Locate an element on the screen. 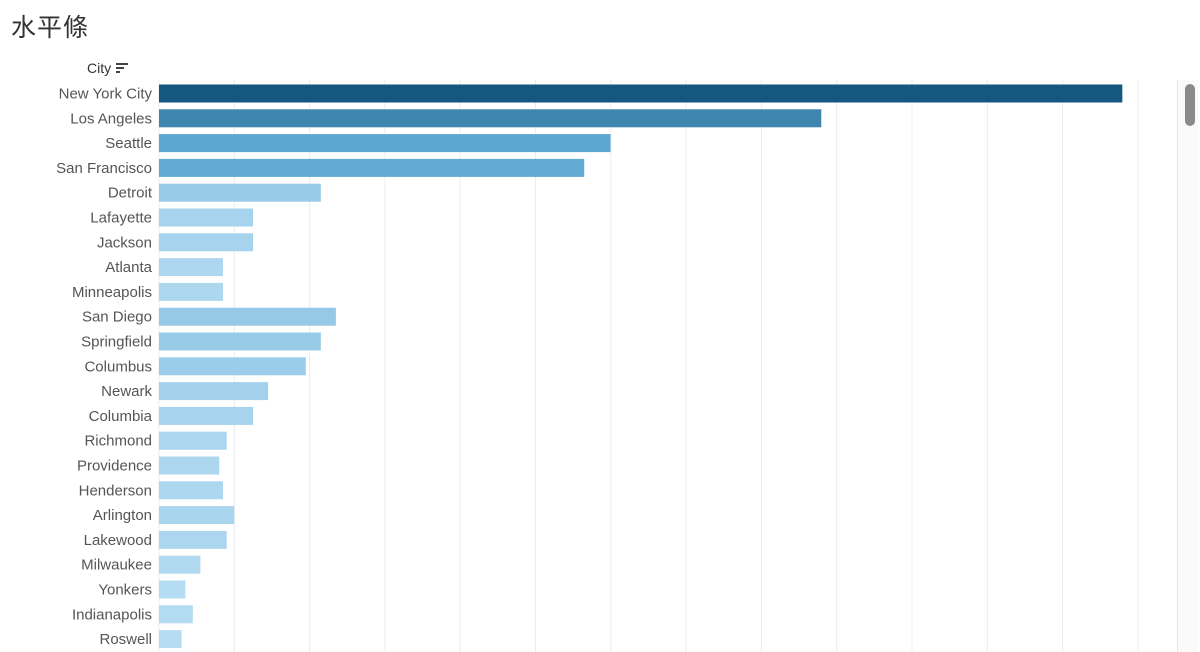 The width and height of the screenshot is (1200, 652). category-label: Henderson is located at coordinates (115, 490).